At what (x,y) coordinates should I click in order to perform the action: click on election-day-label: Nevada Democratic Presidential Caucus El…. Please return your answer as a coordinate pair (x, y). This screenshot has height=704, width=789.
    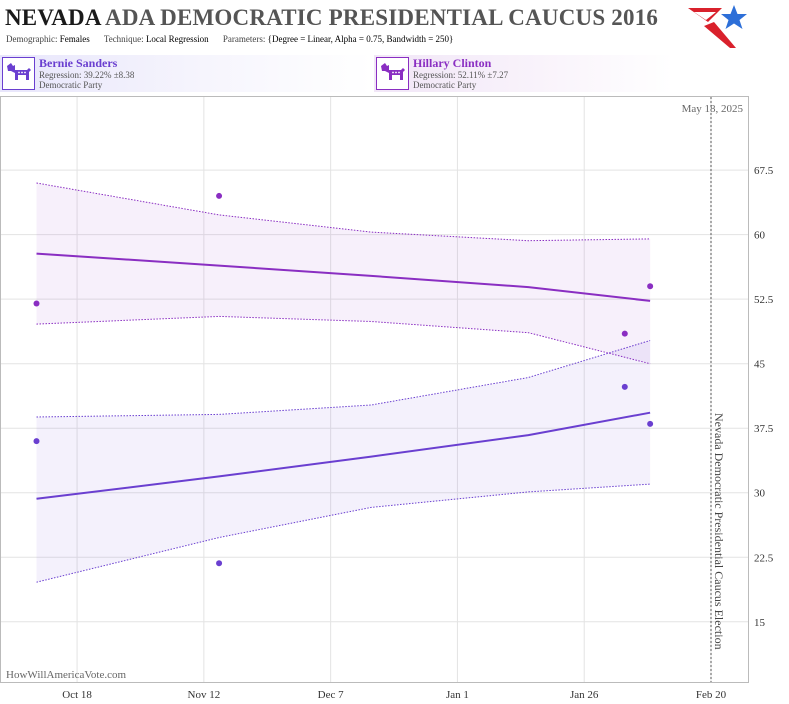
    Looking at the image, I should click on (719, 531).